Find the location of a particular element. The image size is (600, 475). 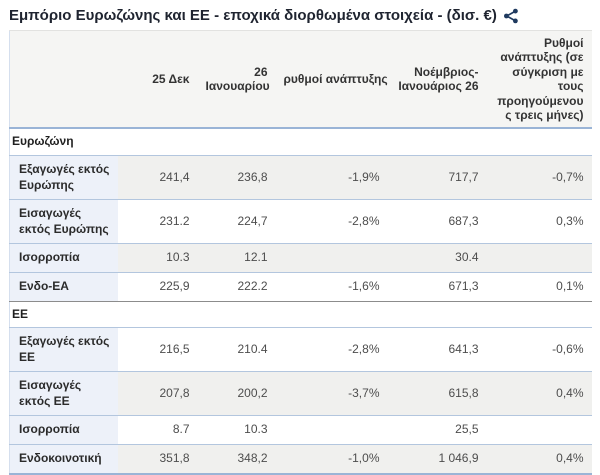

cell-value: 216,5 is located at coordinates (157, 349).